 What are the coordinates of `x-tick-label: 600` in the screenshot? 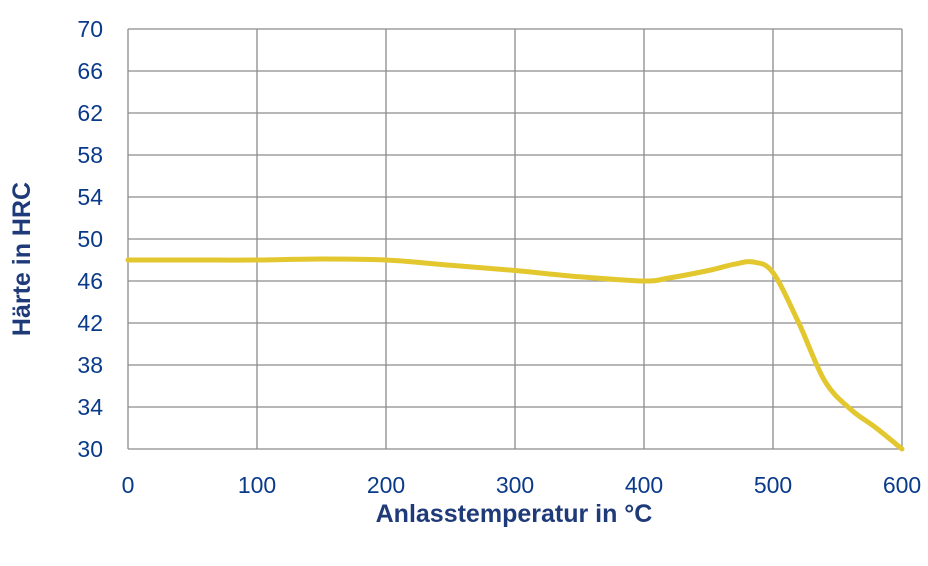 It's located at (902, 485).